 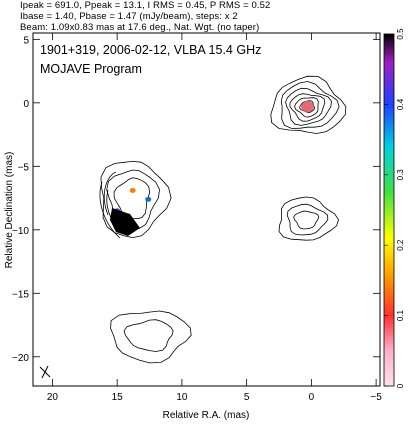 I want to click on colorbar-tick-label: 0.2, so click(x=400, y=245).